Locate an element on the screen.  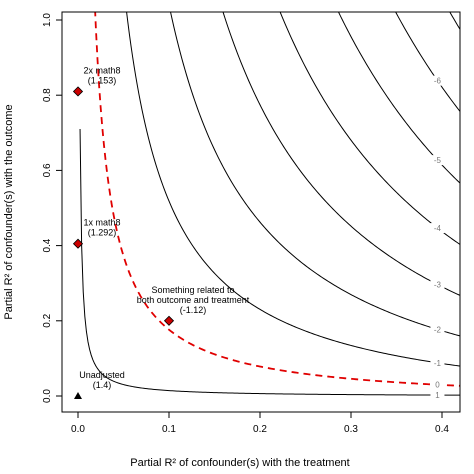
y-tick-label: 0.6 is located at coordinates (47, 170).